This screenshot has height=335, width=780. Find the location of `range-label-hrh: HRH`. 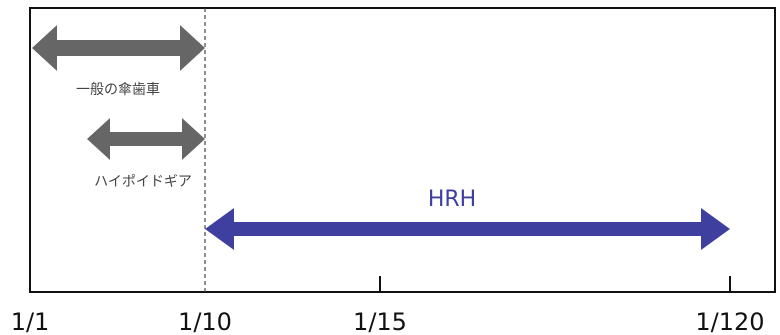

range-label-hrh: HRH is located at coordinates (452, 199).